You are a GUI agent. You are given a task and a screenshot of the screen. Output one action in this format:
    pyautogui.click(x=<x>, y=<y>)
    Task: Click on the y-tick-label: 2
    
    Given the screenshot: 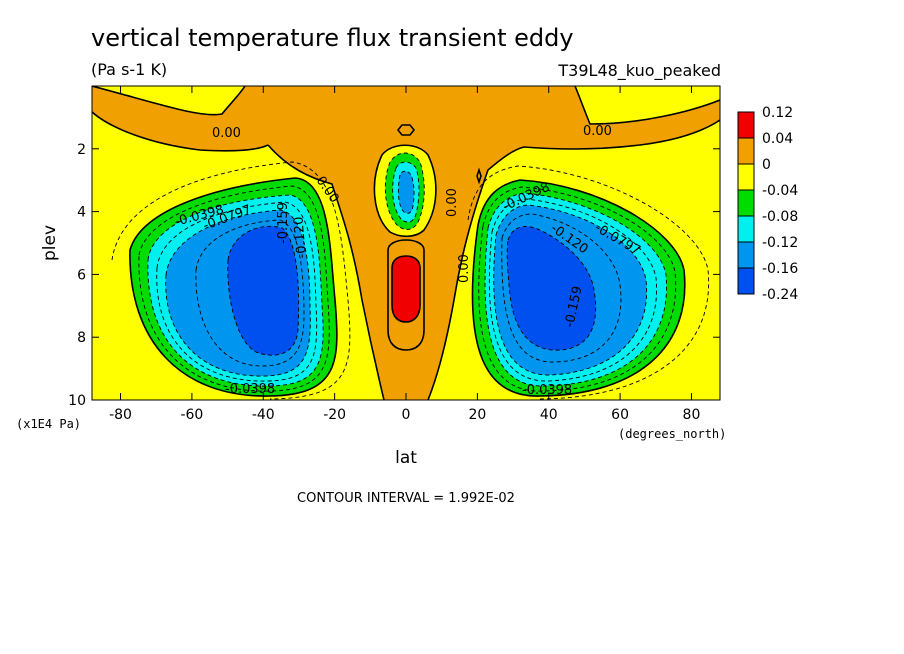 What is the action you would take?
    pyautogui.click(x=81, y=150)
    